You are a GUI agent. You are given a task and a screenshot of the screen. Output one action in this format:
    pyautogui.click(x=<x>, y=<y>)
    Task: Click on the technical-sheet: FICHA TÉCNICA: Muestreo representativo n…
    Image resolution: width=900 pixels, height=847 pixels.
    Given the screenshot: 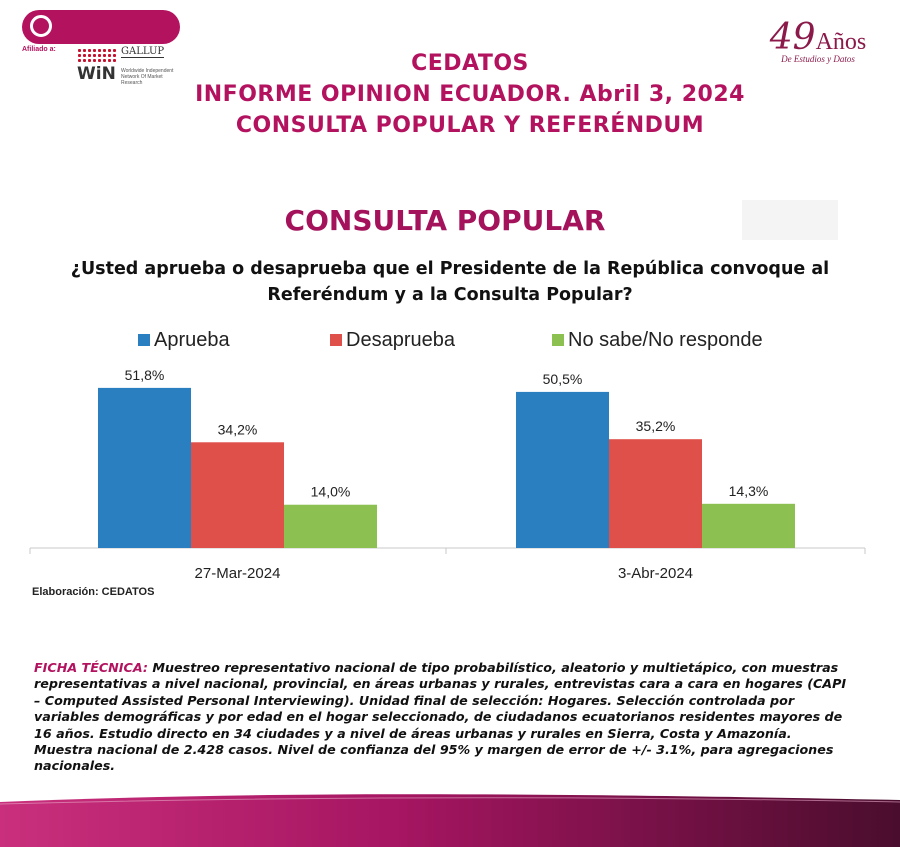 What is the action you would take?
    pyautogui.click(x=444, y=717)
    